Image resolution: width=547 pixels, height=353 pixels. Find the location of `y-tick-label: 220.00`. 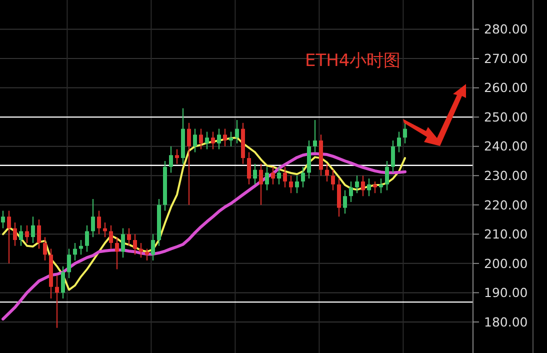

y-tick-label: 220.00 is located at coordinates (506, 204).